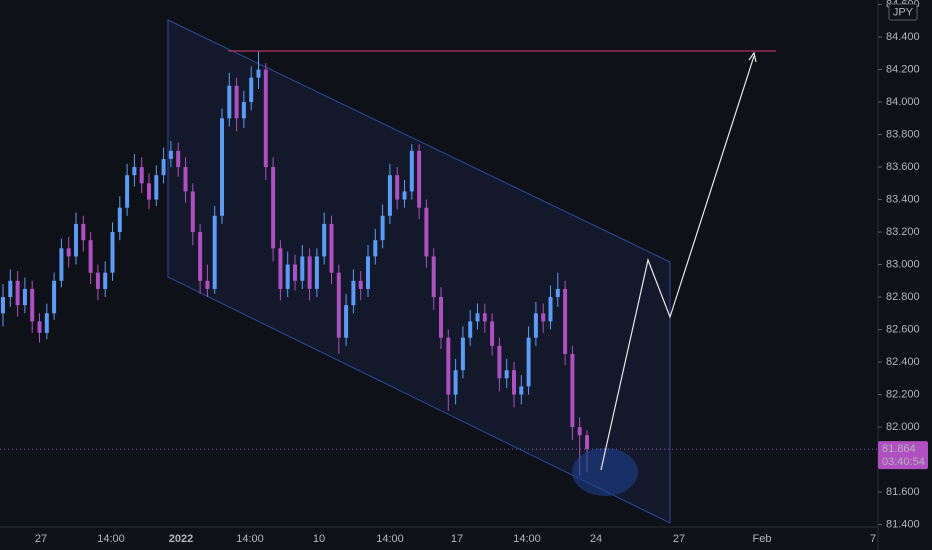 This screenshot has width=932, height=550. I want to click on y-tick-label: 82.800, so click(903, 297).